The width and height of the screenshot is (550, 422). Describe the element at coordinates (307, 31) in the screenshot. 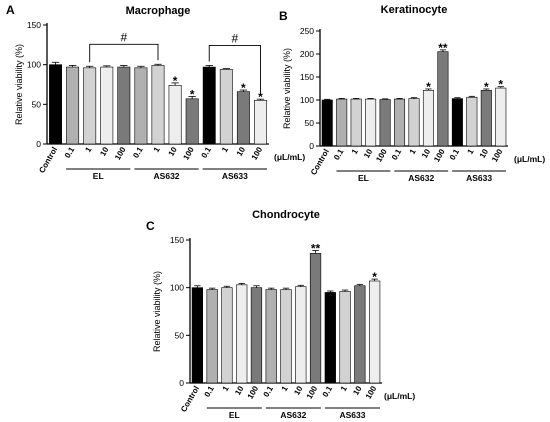

I see `y-tick-label: 250` at that location.